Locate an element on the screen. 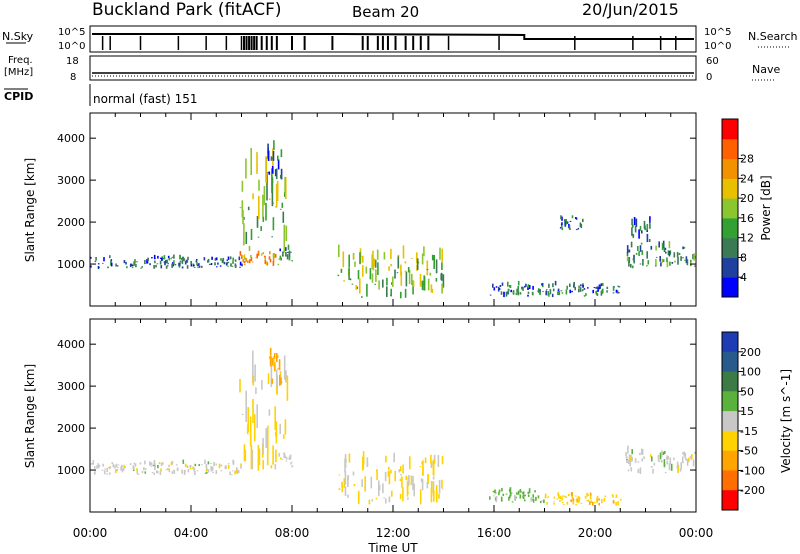  colorbar-tick-label: 15 is located at coordinates (747, 411).